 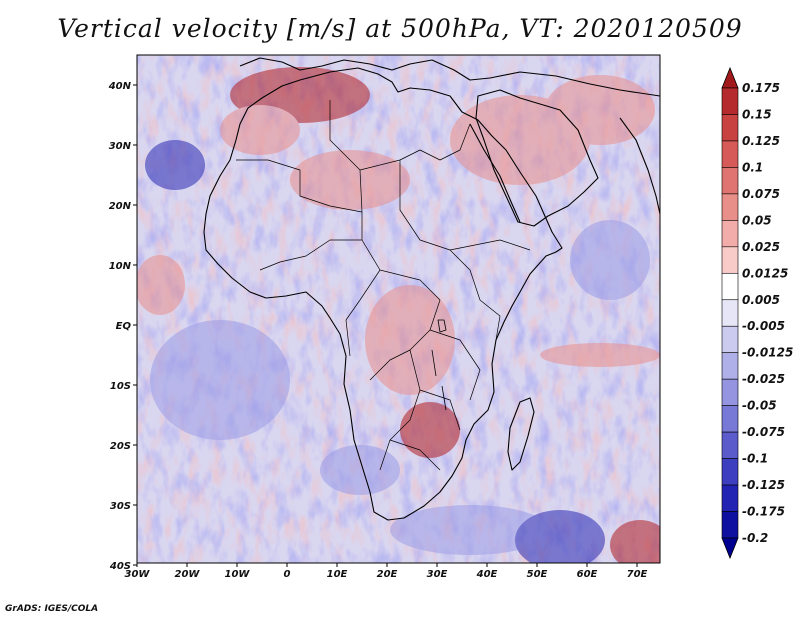 What do you see at coordinates (755, 459) in the screenshot?
I see `colorbar-label: -0.1` at bounding box center [755, 459].